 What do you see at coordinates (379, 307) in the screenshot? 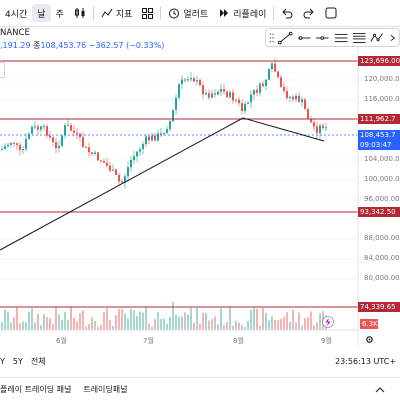
I see `volume-line-label: 74,339.65` at bounding box center [379, 307].